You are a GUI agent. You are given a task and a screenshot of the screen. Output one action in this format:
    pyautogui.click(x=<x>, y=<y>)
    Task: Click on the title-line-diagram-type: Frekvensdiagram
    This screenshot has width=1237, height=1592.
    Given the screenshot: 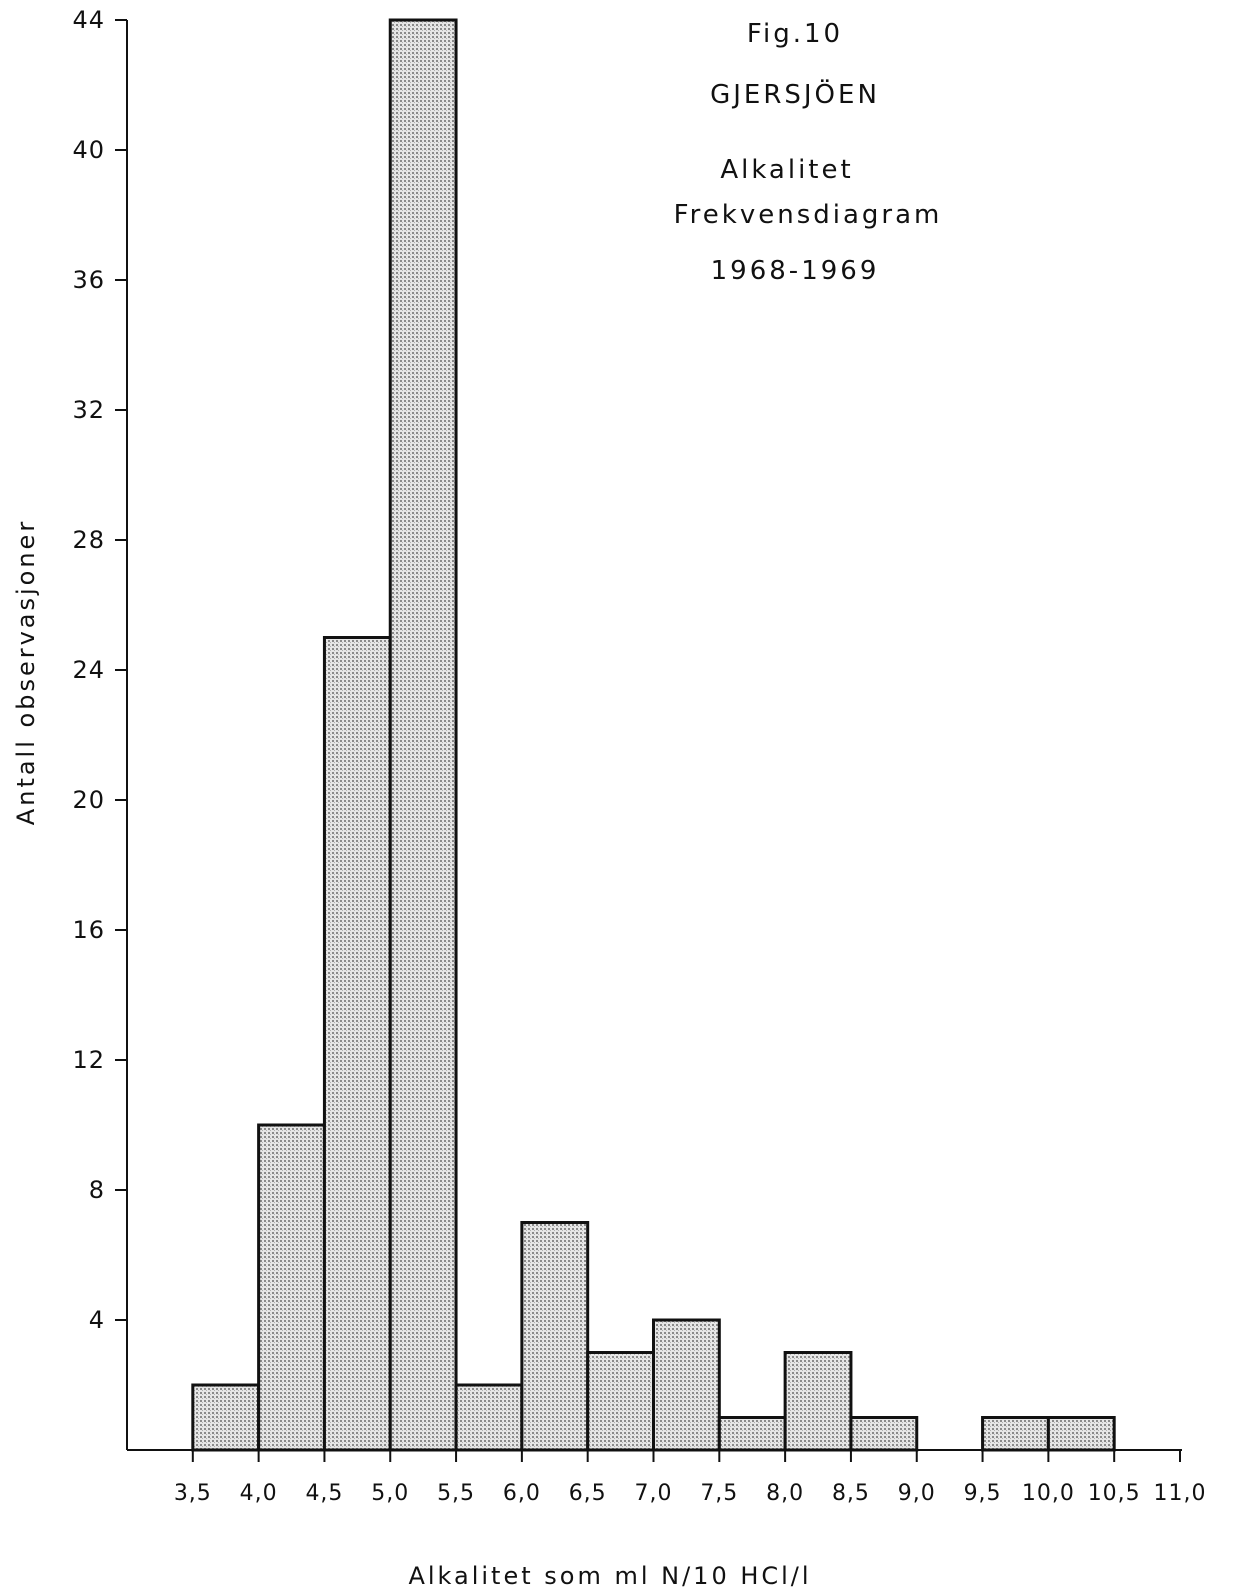 What is the action you would take?
    pyautogui.click(x=808, y=215)
    